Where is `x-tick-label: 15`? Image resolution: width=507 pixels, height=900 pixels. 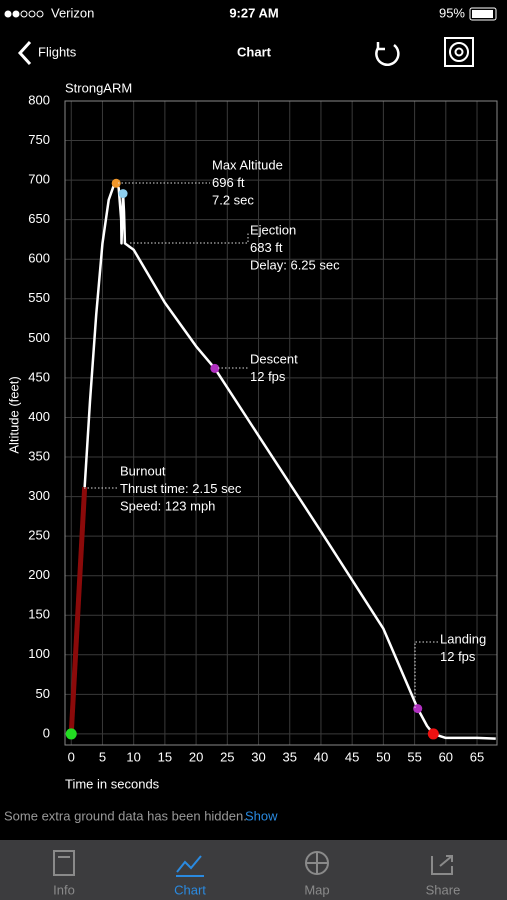 x-tick-label: 15 is located at coordinates (165, 756).